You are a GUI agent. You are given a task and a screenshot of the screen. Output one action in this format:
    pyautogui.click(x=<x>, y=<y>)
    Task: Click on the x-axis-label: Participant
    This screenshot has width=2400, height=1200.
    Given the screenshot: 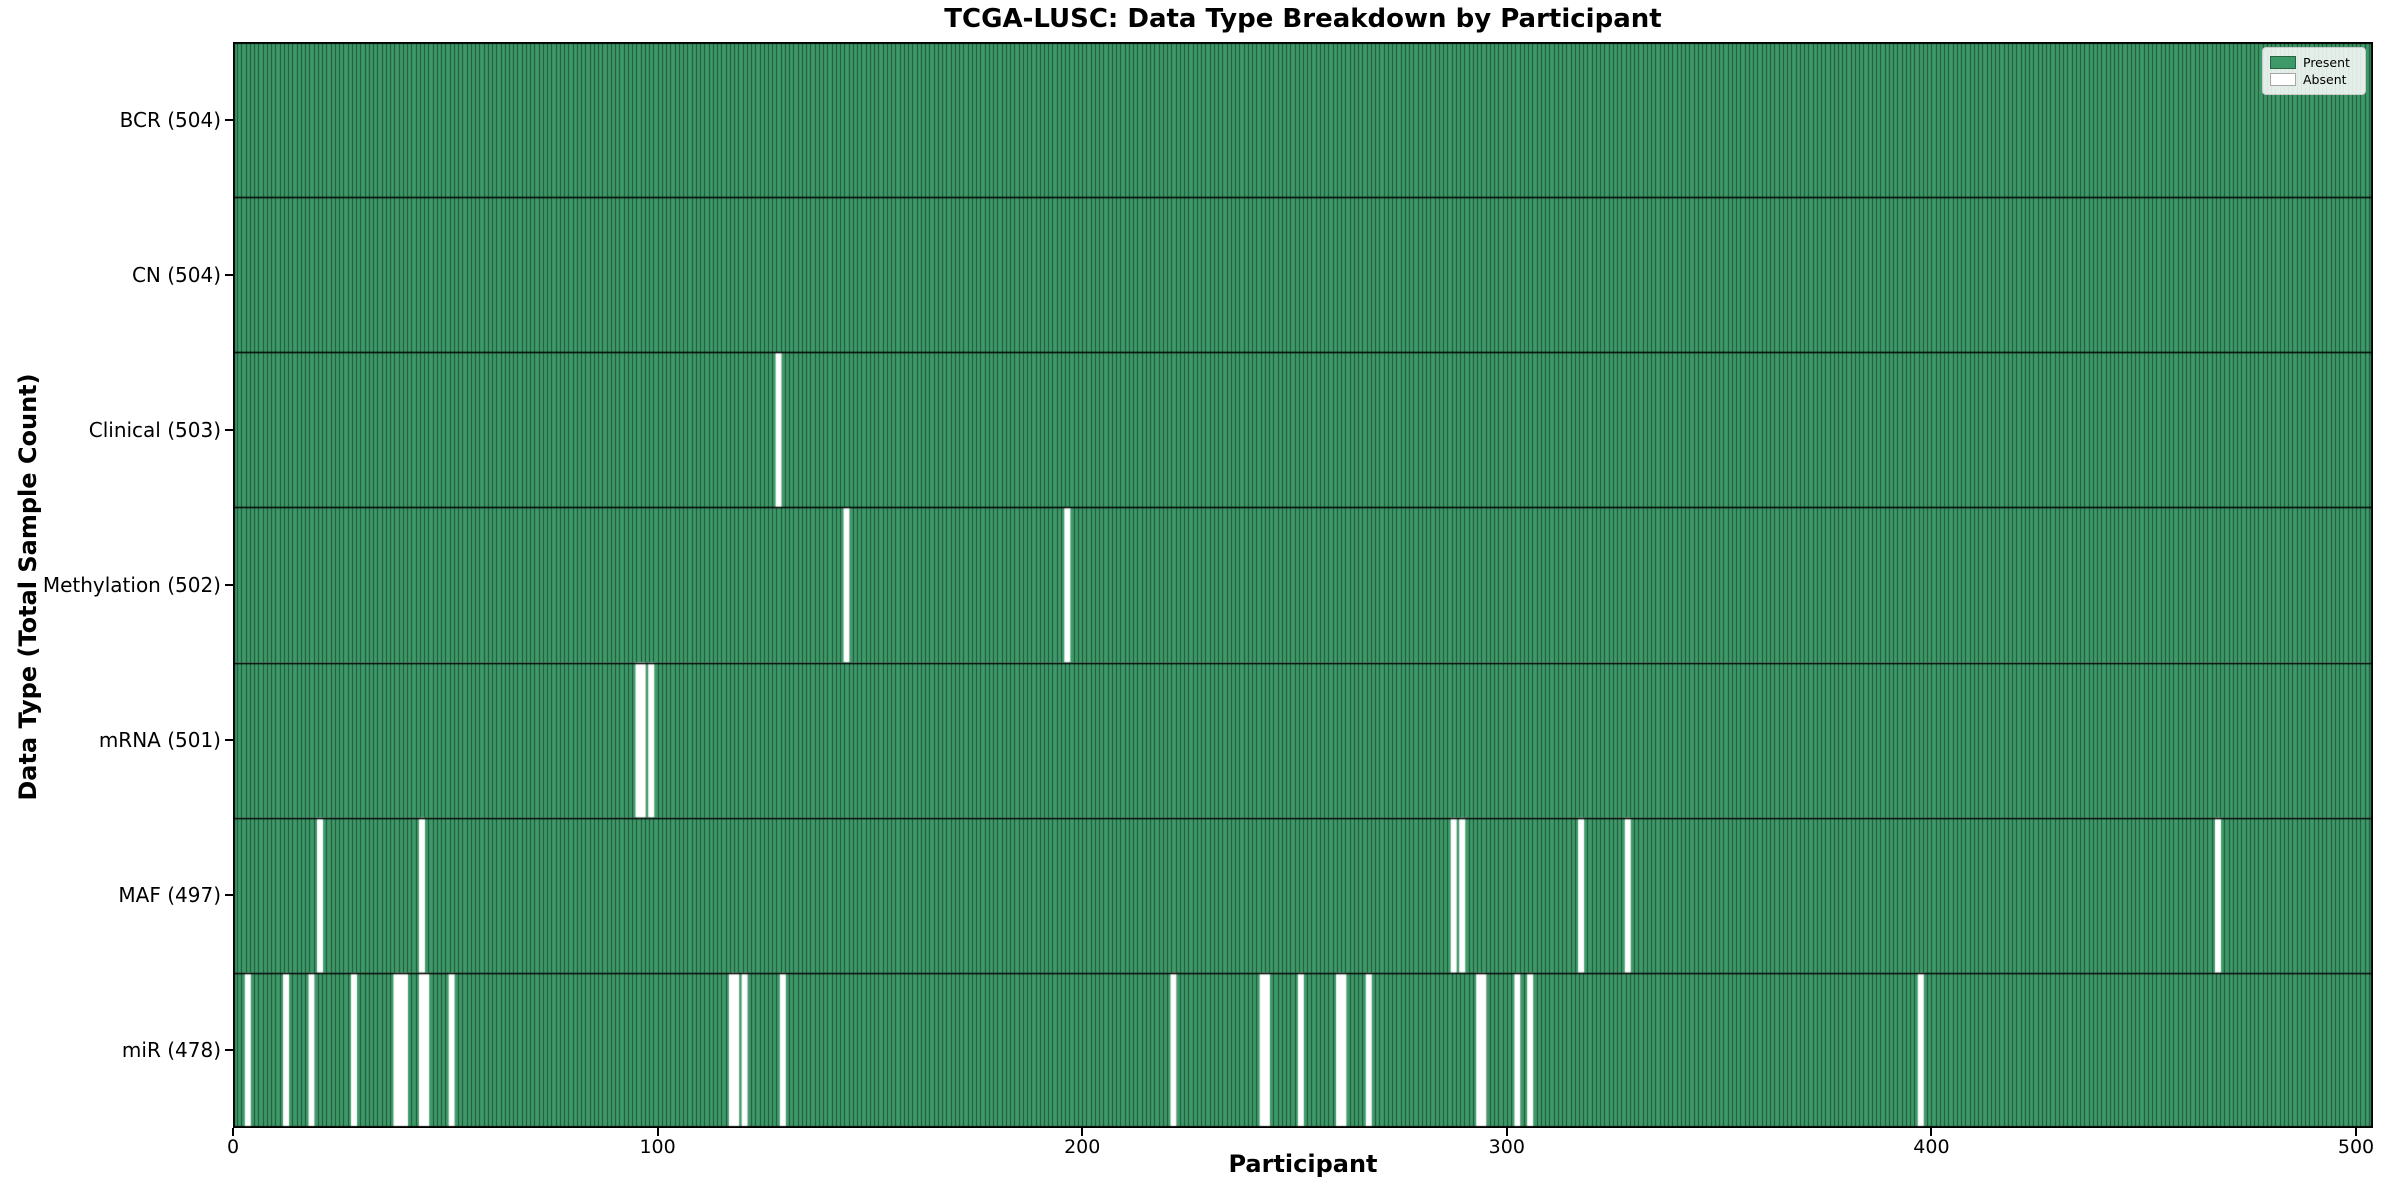 What is the action you would take?
    pyautogui.click(x=1303, y=1164)
    